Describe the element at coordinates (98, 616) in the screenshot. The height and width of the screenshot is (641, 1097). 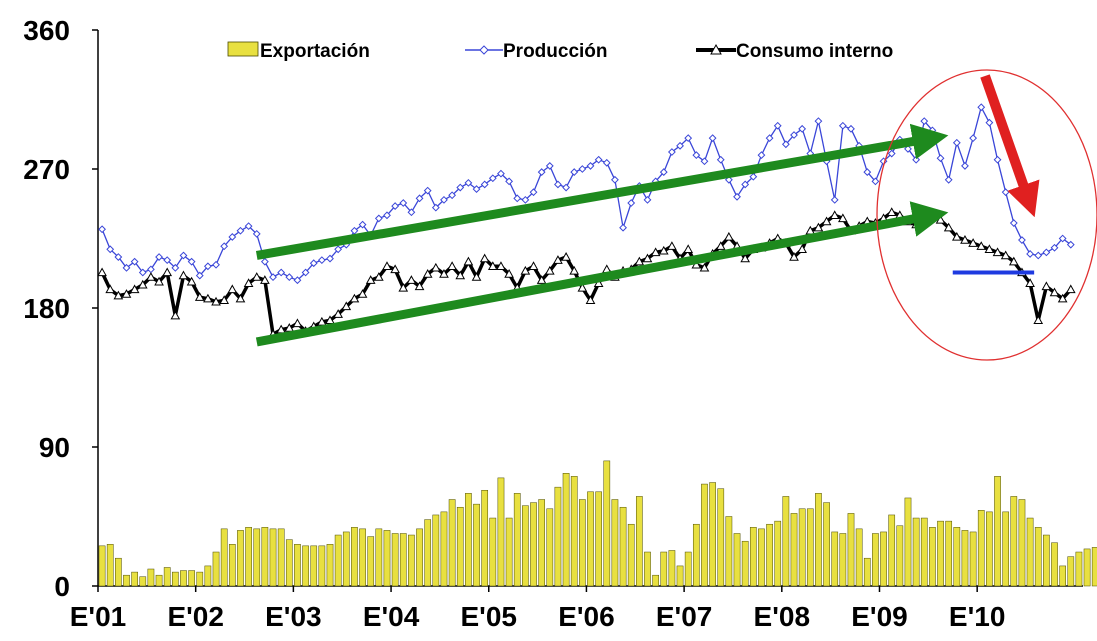
I see `x-tick-label: E'01` at that location.